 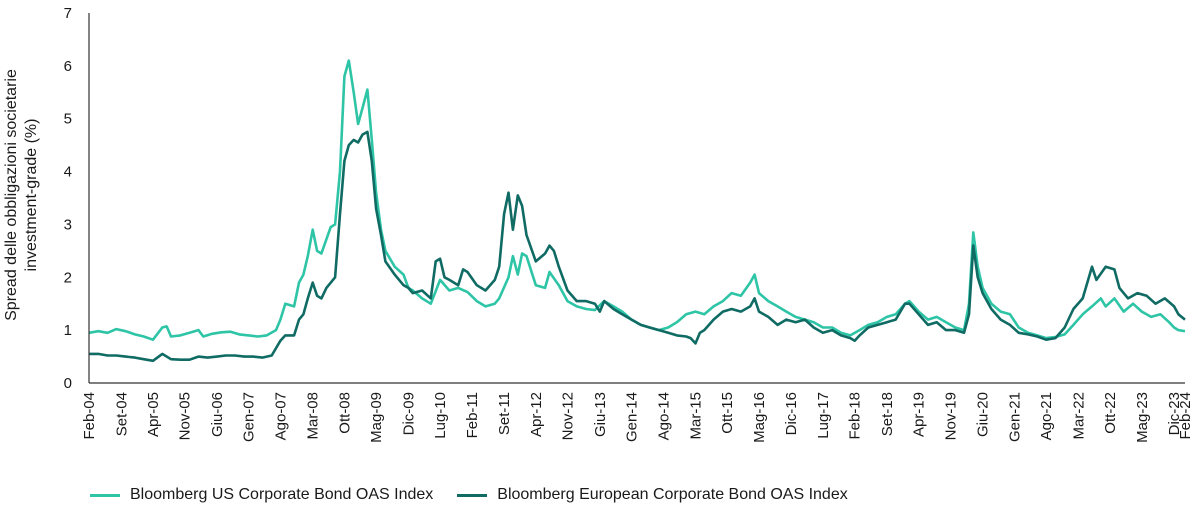 What do you see at coordinates (791, 413) in the screenshot?
I see `x-tick-label: Dic-16` at bounding box center [791, 413].